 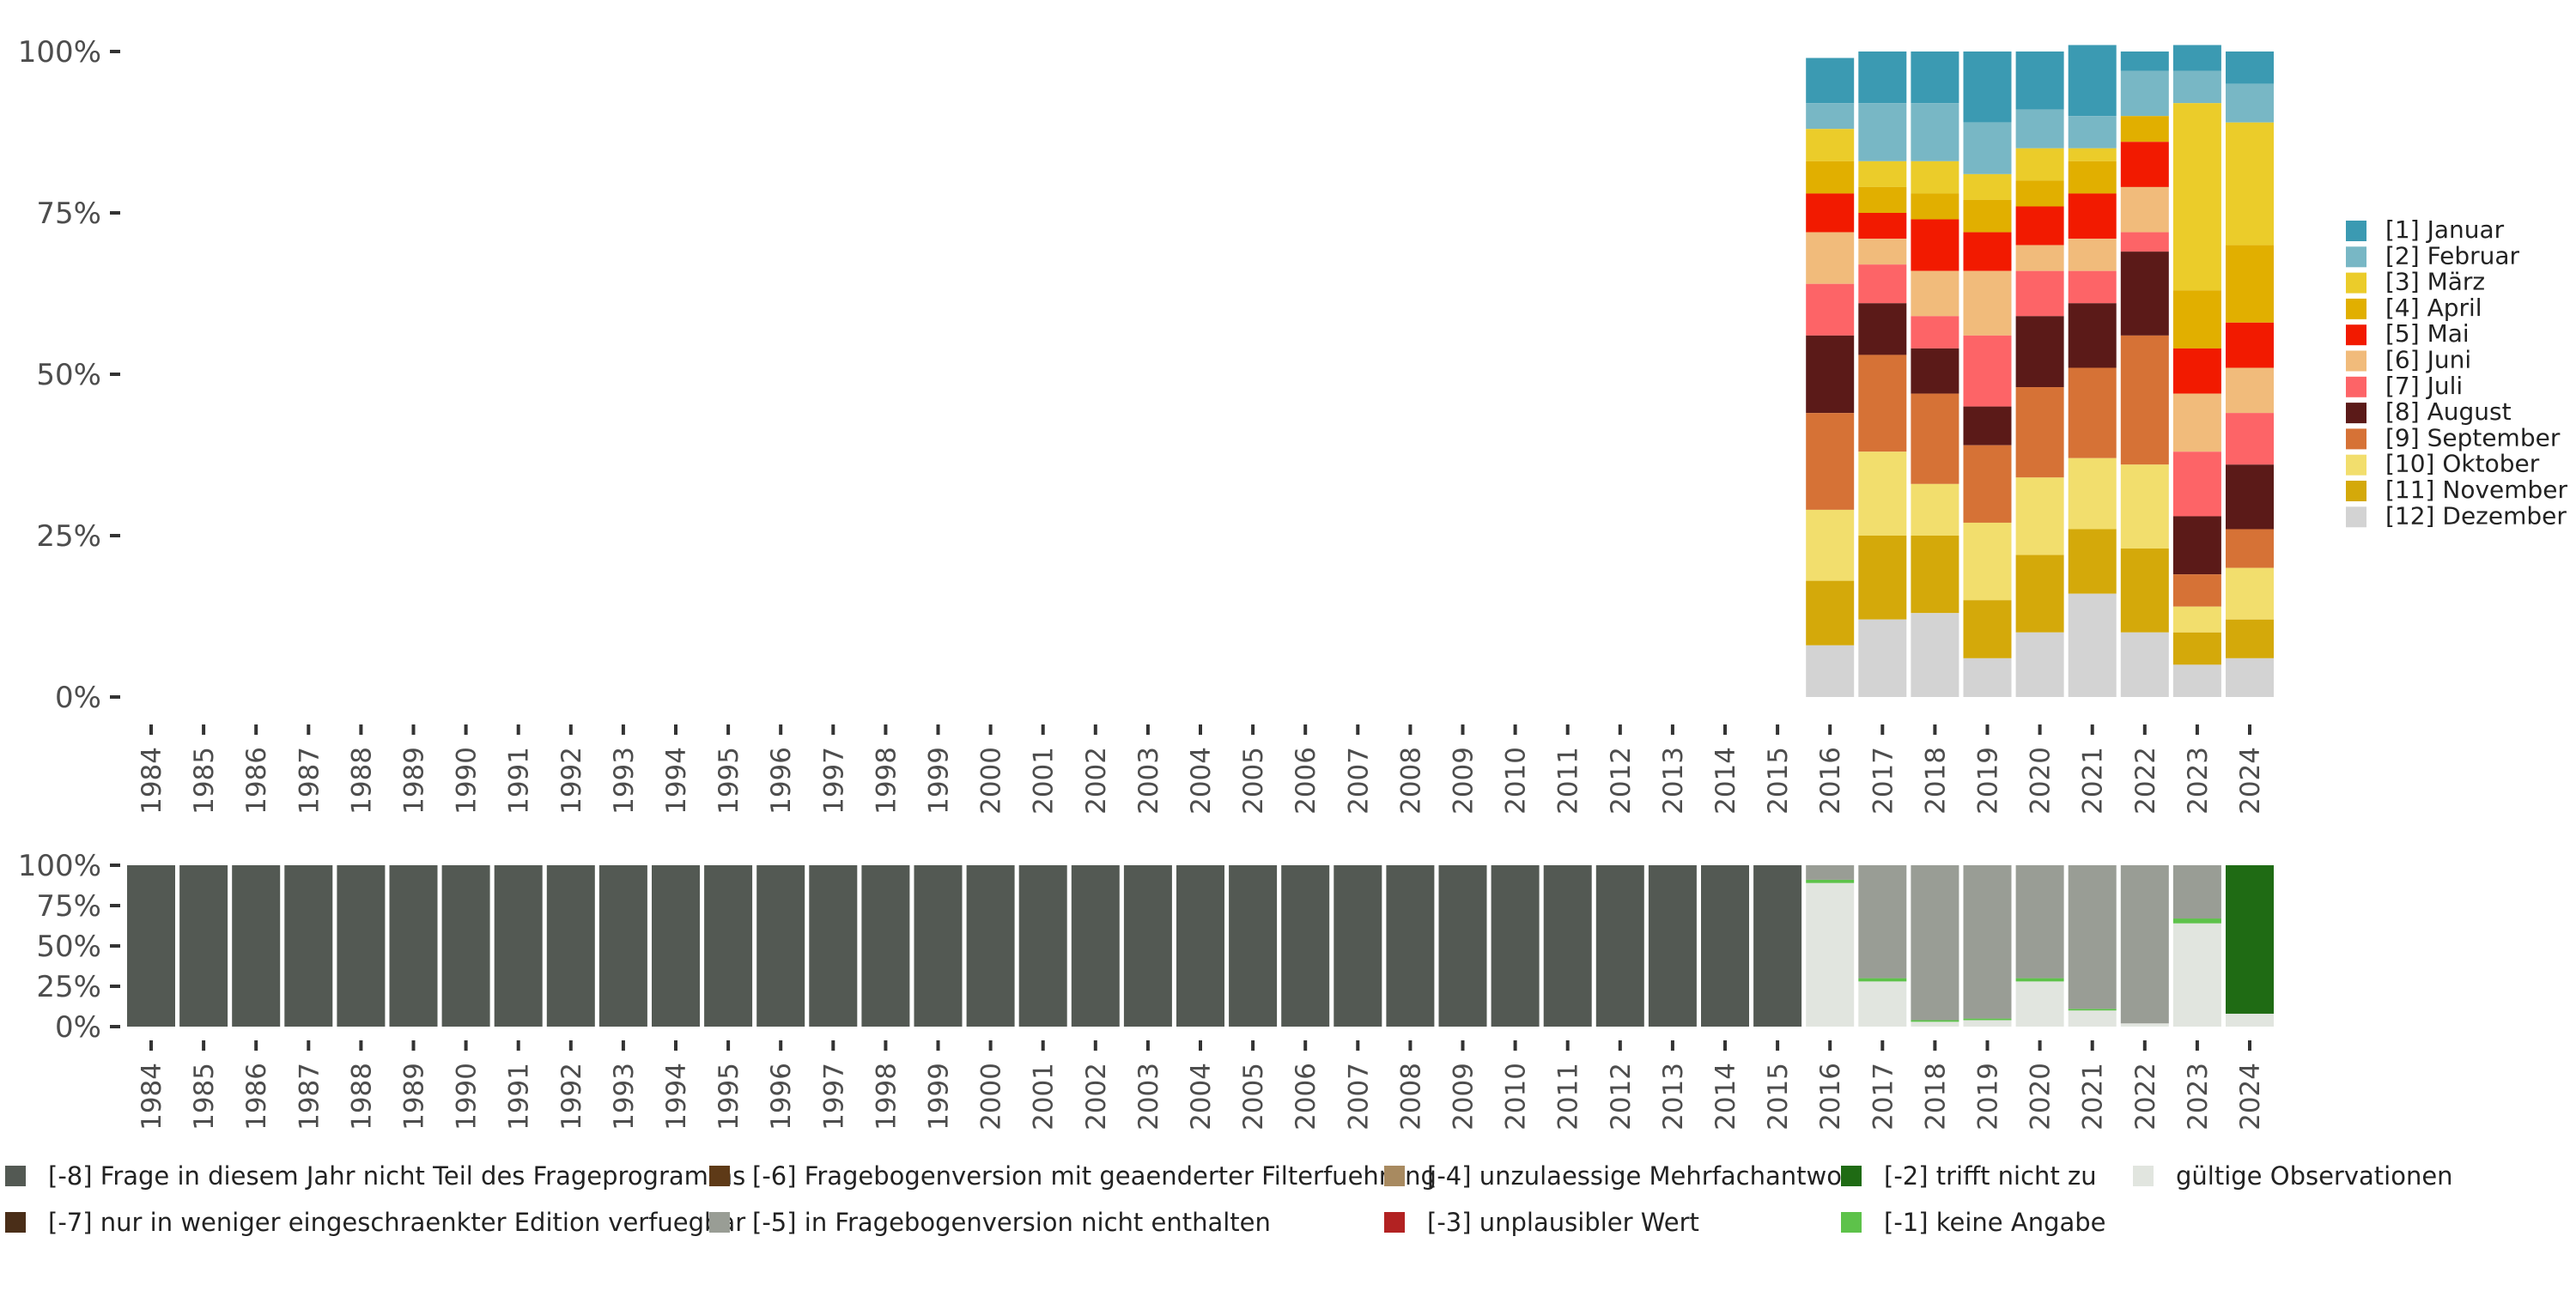 I want to click on x-tick-label-1987: 1987, so click(x=310, y=1097).